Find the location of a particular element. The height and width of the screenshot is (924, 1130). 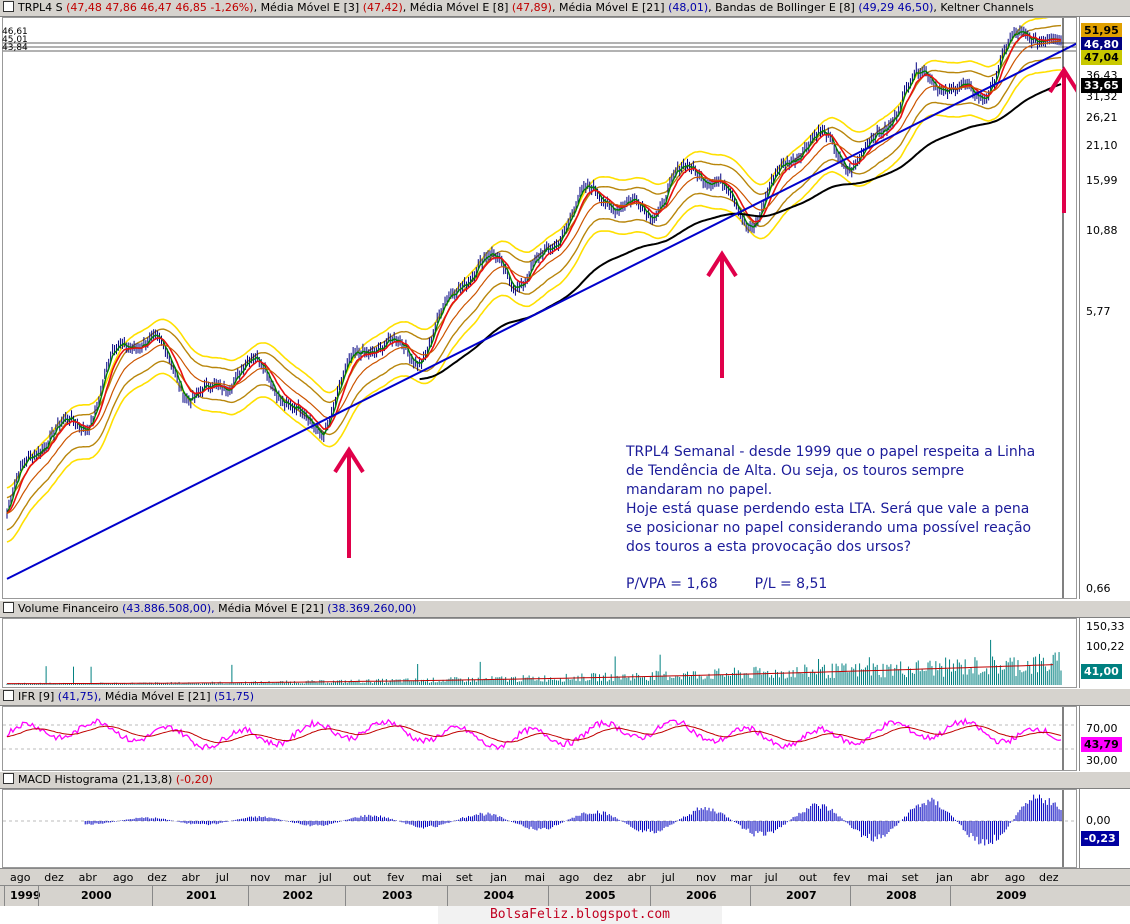

top-left-ticks: 46,61 45,01 43,84 is located at coordinates (15, 40).